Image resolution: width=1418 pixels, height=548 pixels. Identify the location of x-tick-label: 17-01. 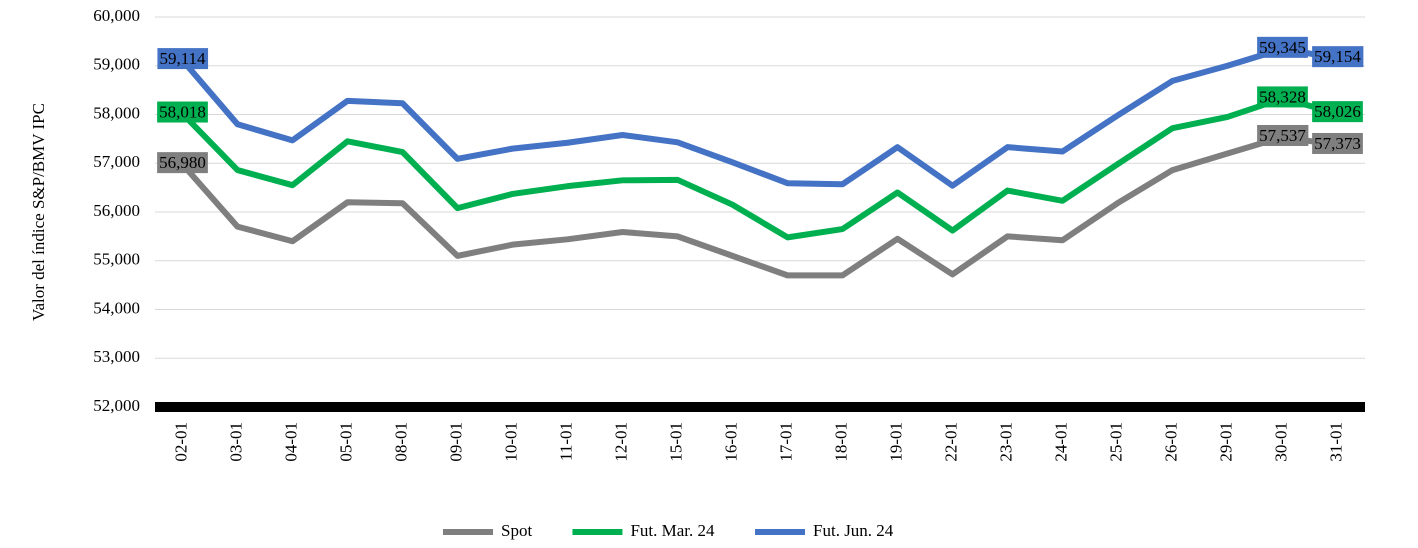
(785, 442).